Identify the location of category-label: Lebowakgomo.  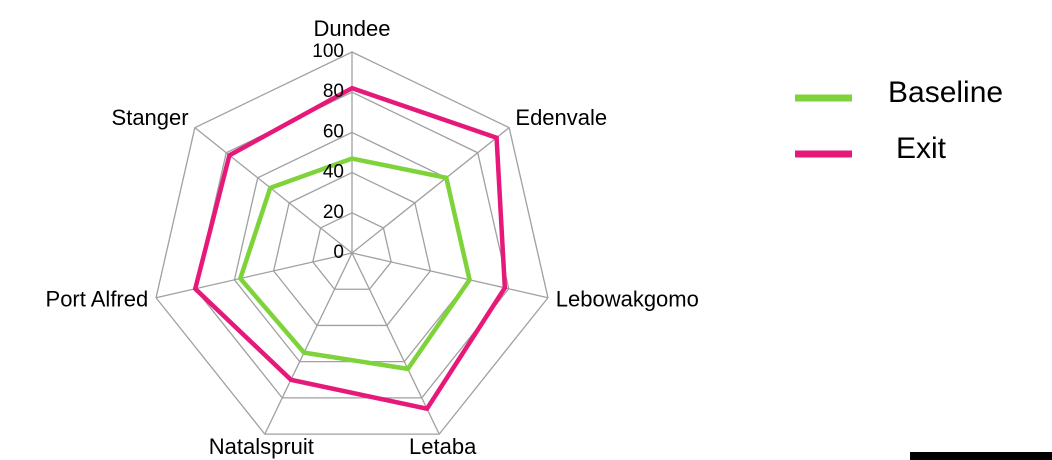
(627, 299).